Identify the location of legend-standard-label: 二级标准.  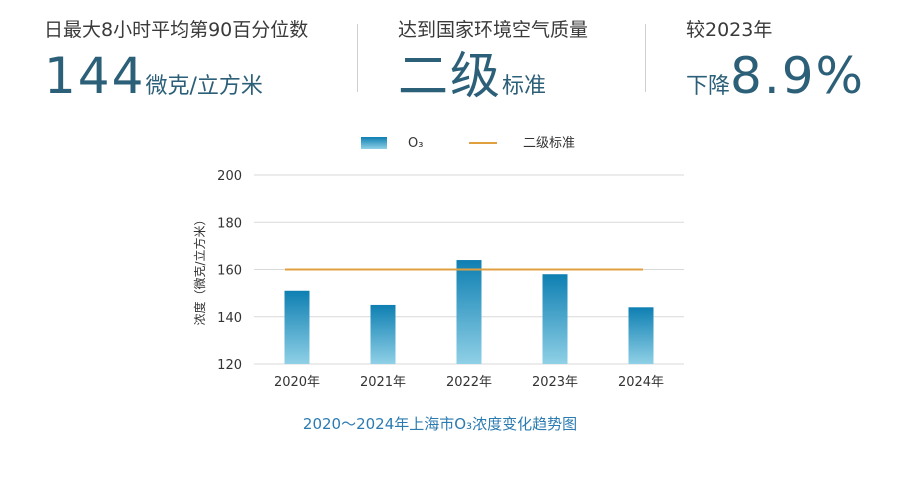
(549, 143).